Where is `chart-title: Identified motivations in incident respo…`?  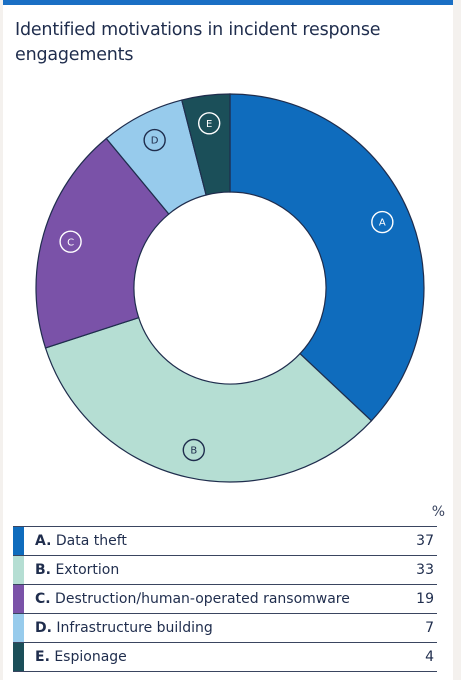 chart-title: Identified motivations in incident respo… is located at coordinates (198, 42).